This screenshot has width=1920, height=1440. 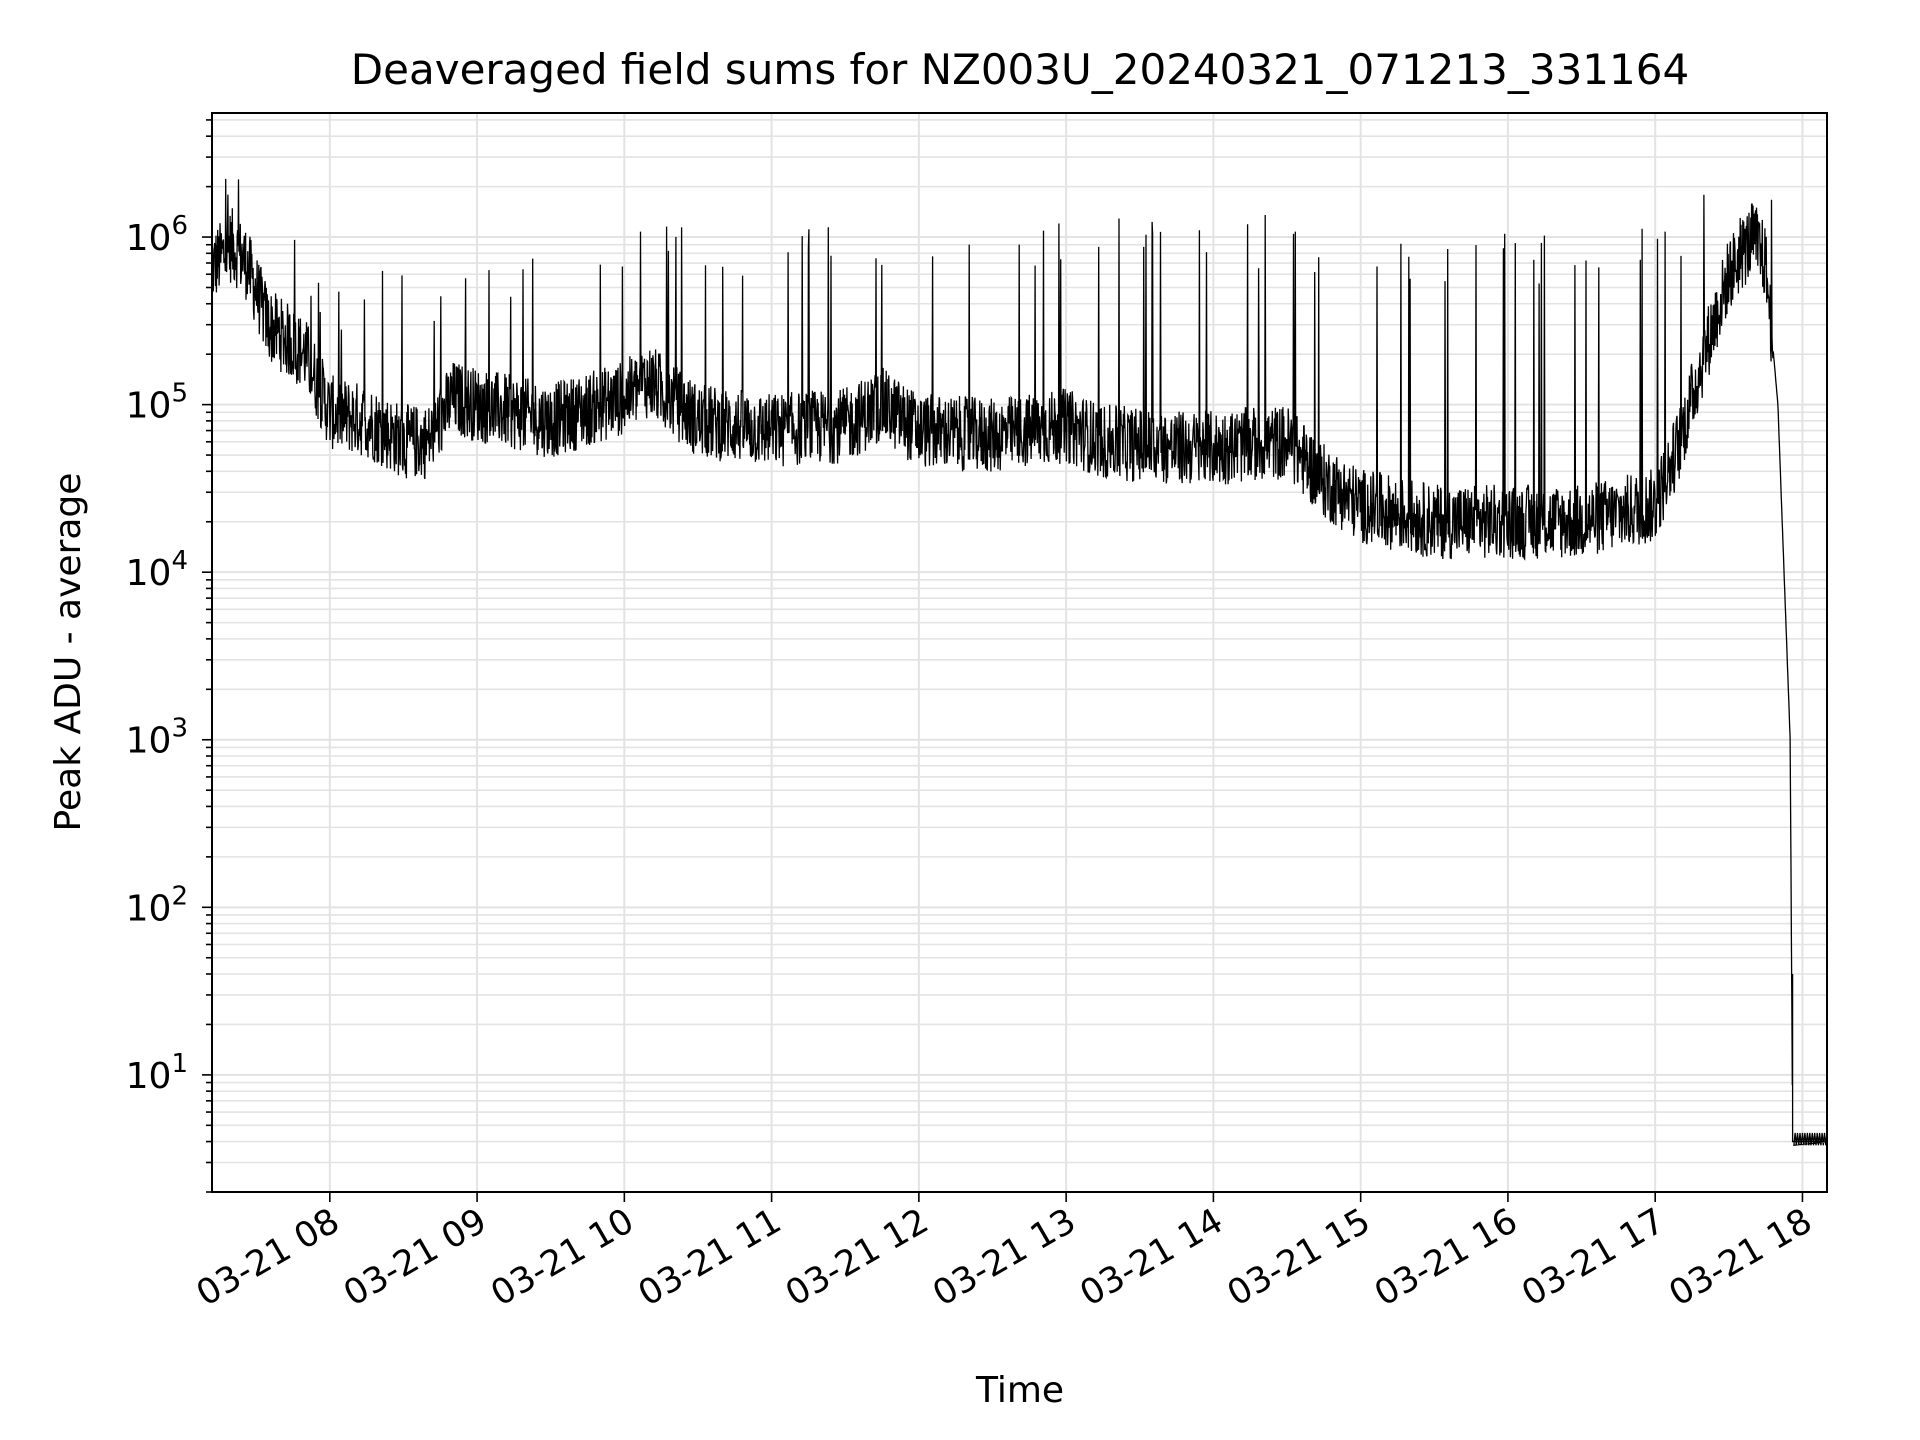 I want to click on x-axis-label: Time, so click(x=1019, y=1390).